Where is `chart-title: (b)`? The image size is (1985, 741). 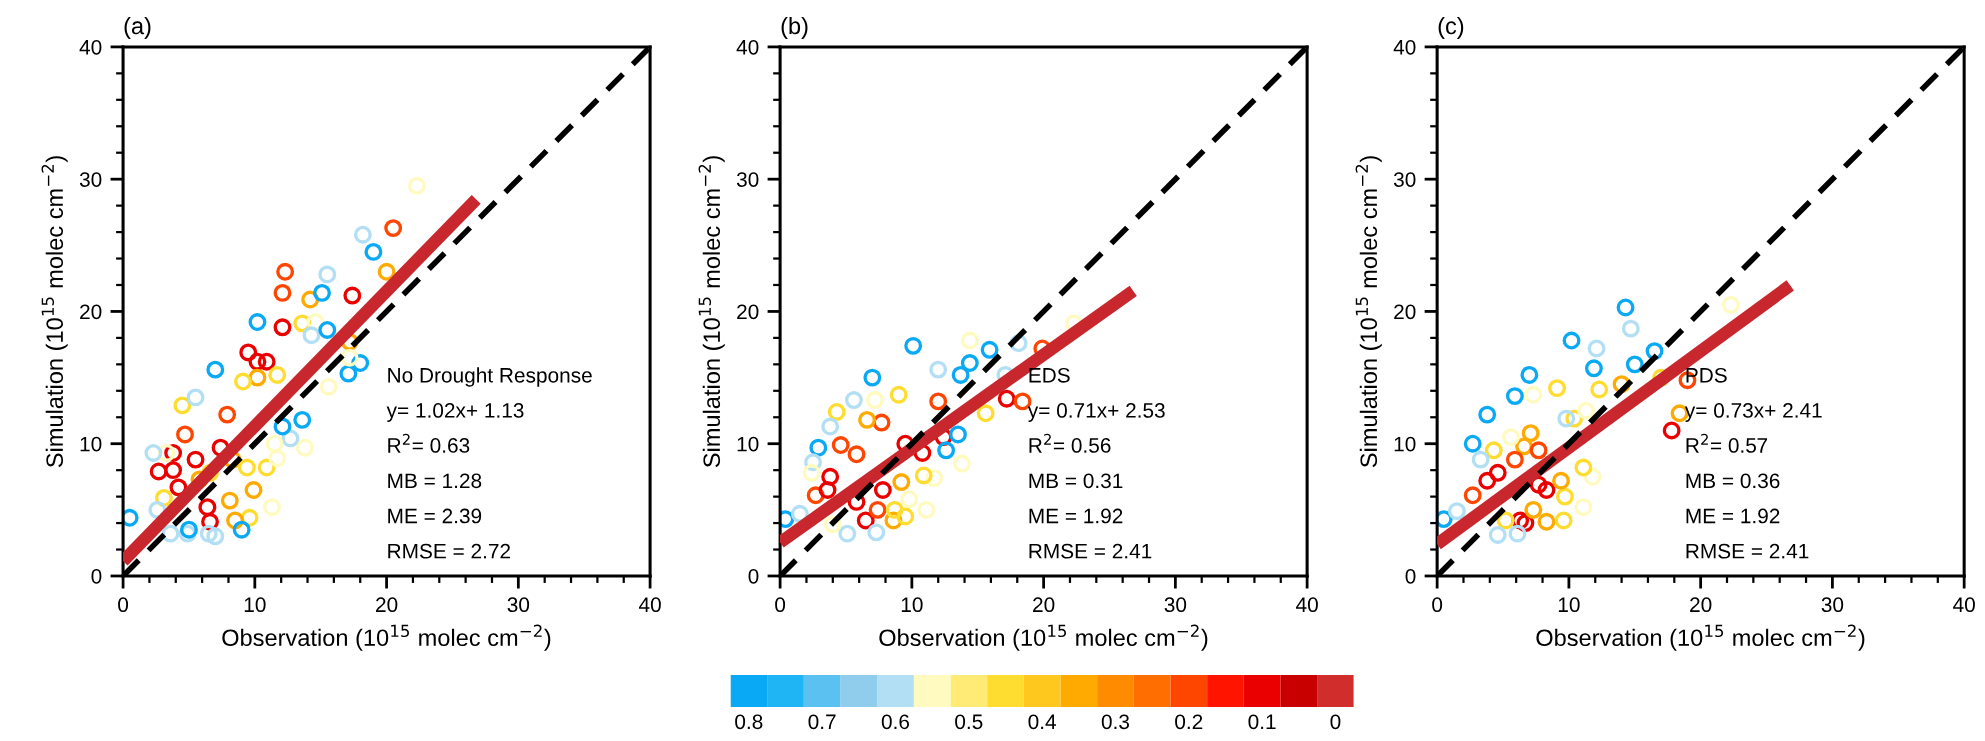
chart-title: (b) is located at coordinates (794, 27).